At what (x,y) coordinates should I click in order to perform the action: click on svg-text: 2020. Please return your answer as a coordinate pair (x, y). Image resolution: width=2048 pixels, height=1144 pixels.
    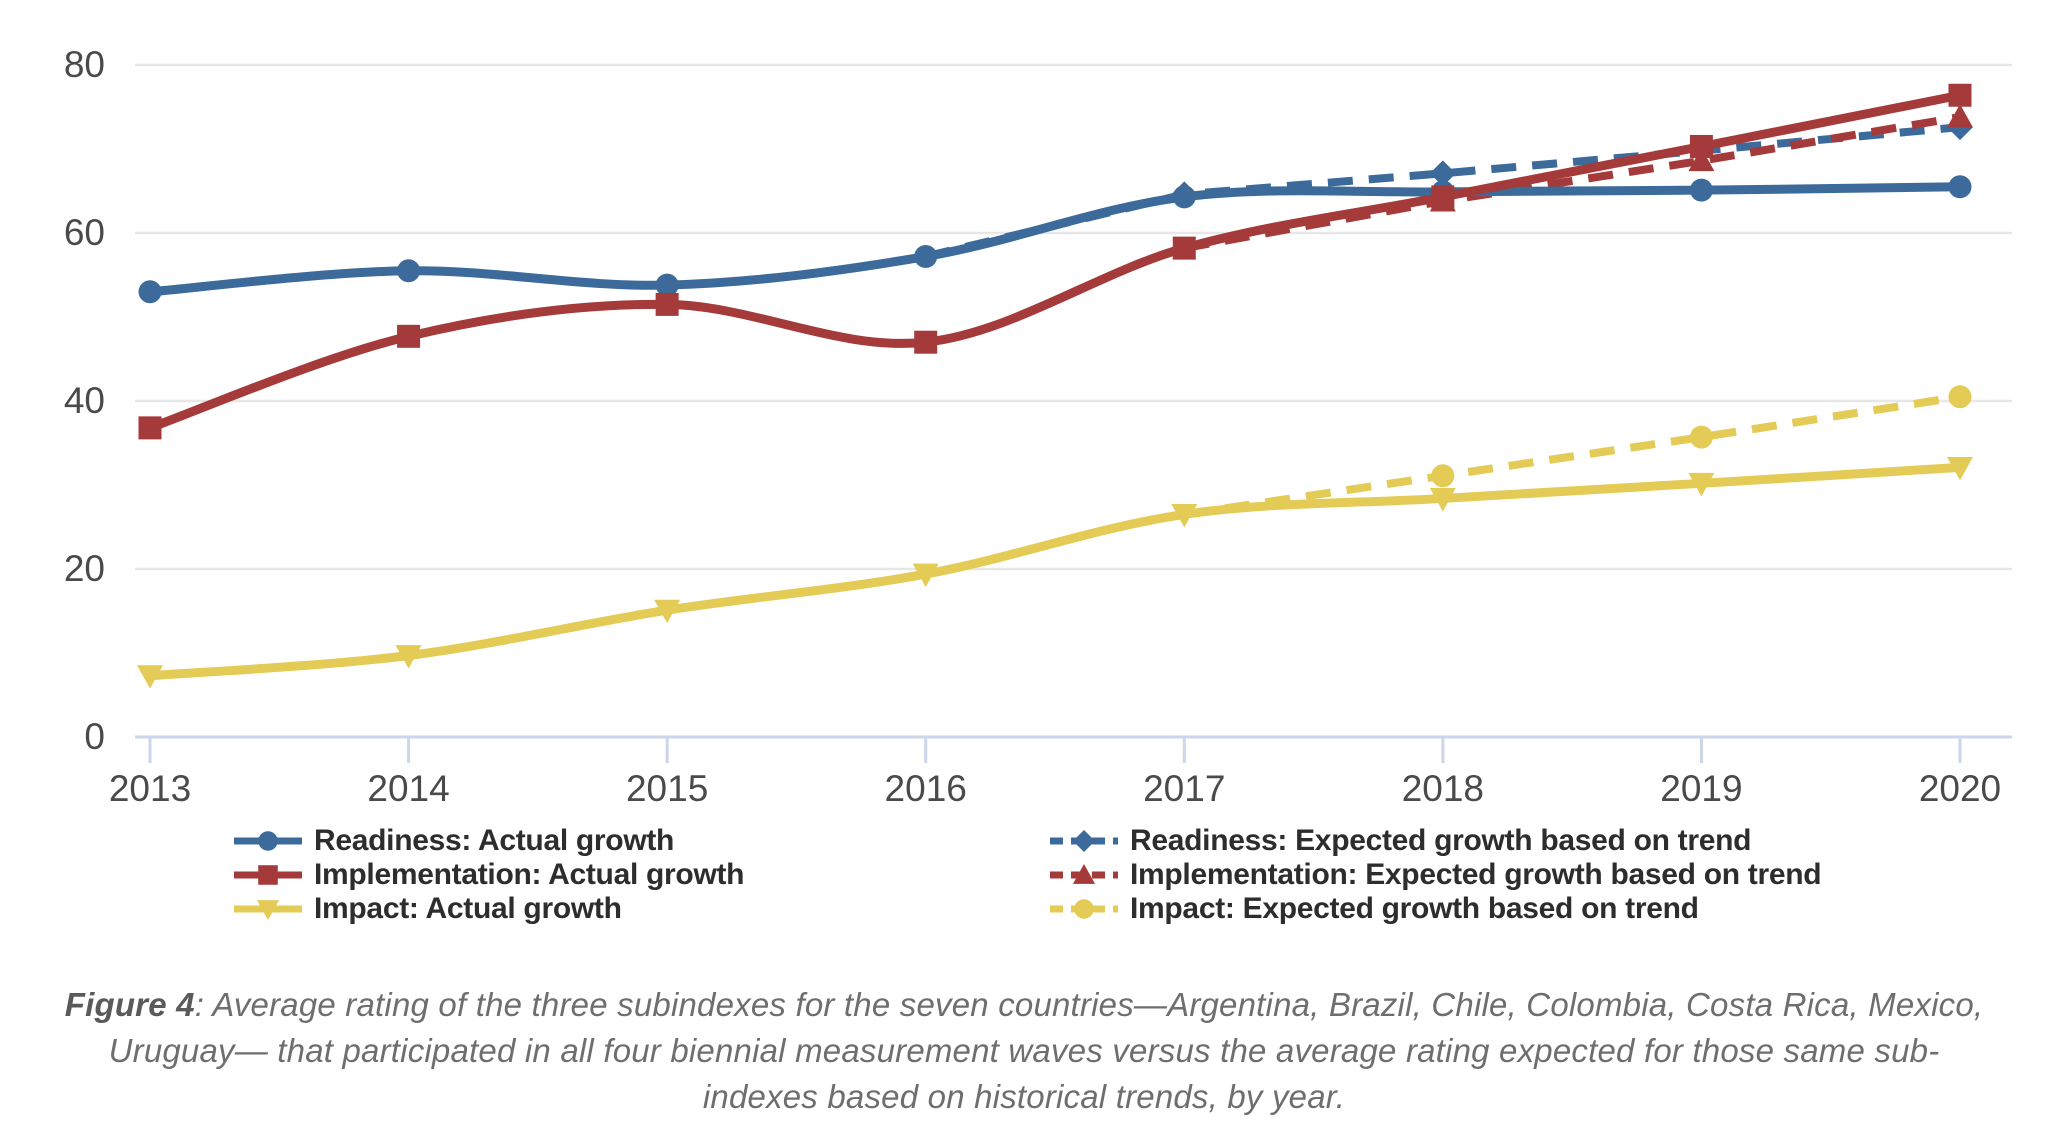
    Looking at the image, I should click on (1960, 788).